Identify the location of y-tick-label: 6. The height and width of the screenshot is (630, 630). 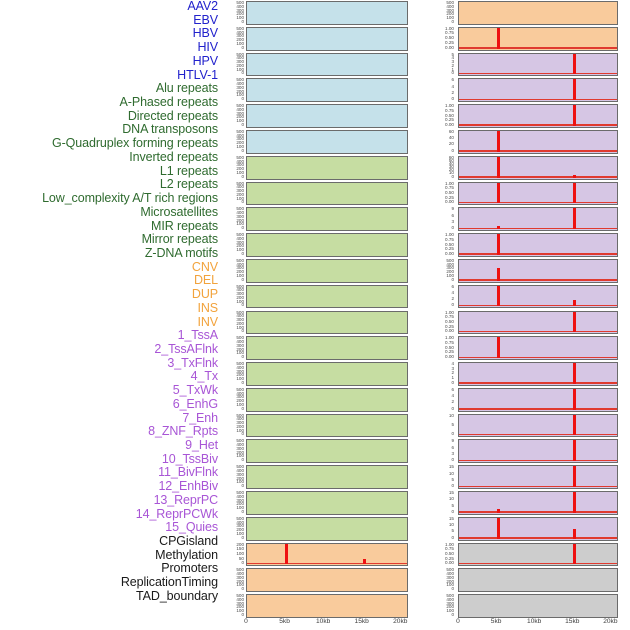
(452, 215).